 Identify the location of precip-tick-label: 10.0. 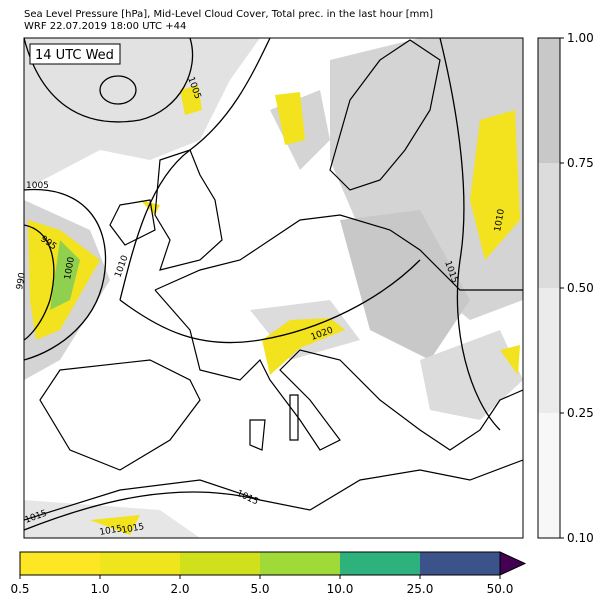
(340, 589).